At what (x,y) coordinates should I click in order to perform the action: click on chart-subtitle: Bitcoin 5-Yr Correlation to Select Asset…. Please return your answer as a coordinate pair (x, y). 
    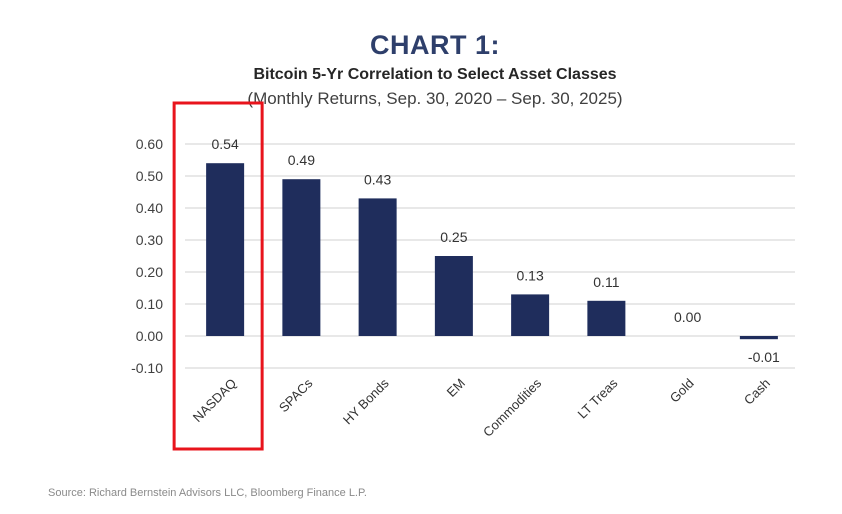
    Looking at the image, I should click on (435, 74).